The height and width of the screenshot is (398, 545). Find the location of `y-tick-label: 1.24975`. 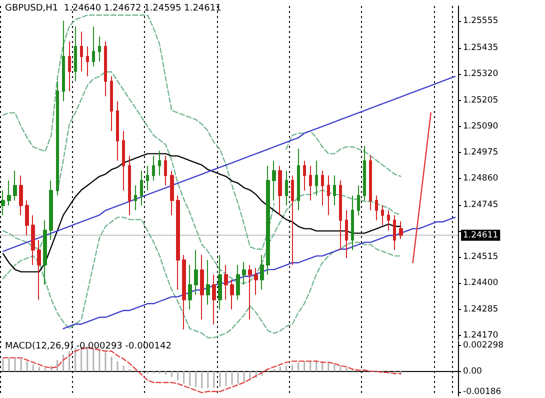

y-tick-label: 1.24975 is located at coordinates (480, 153).